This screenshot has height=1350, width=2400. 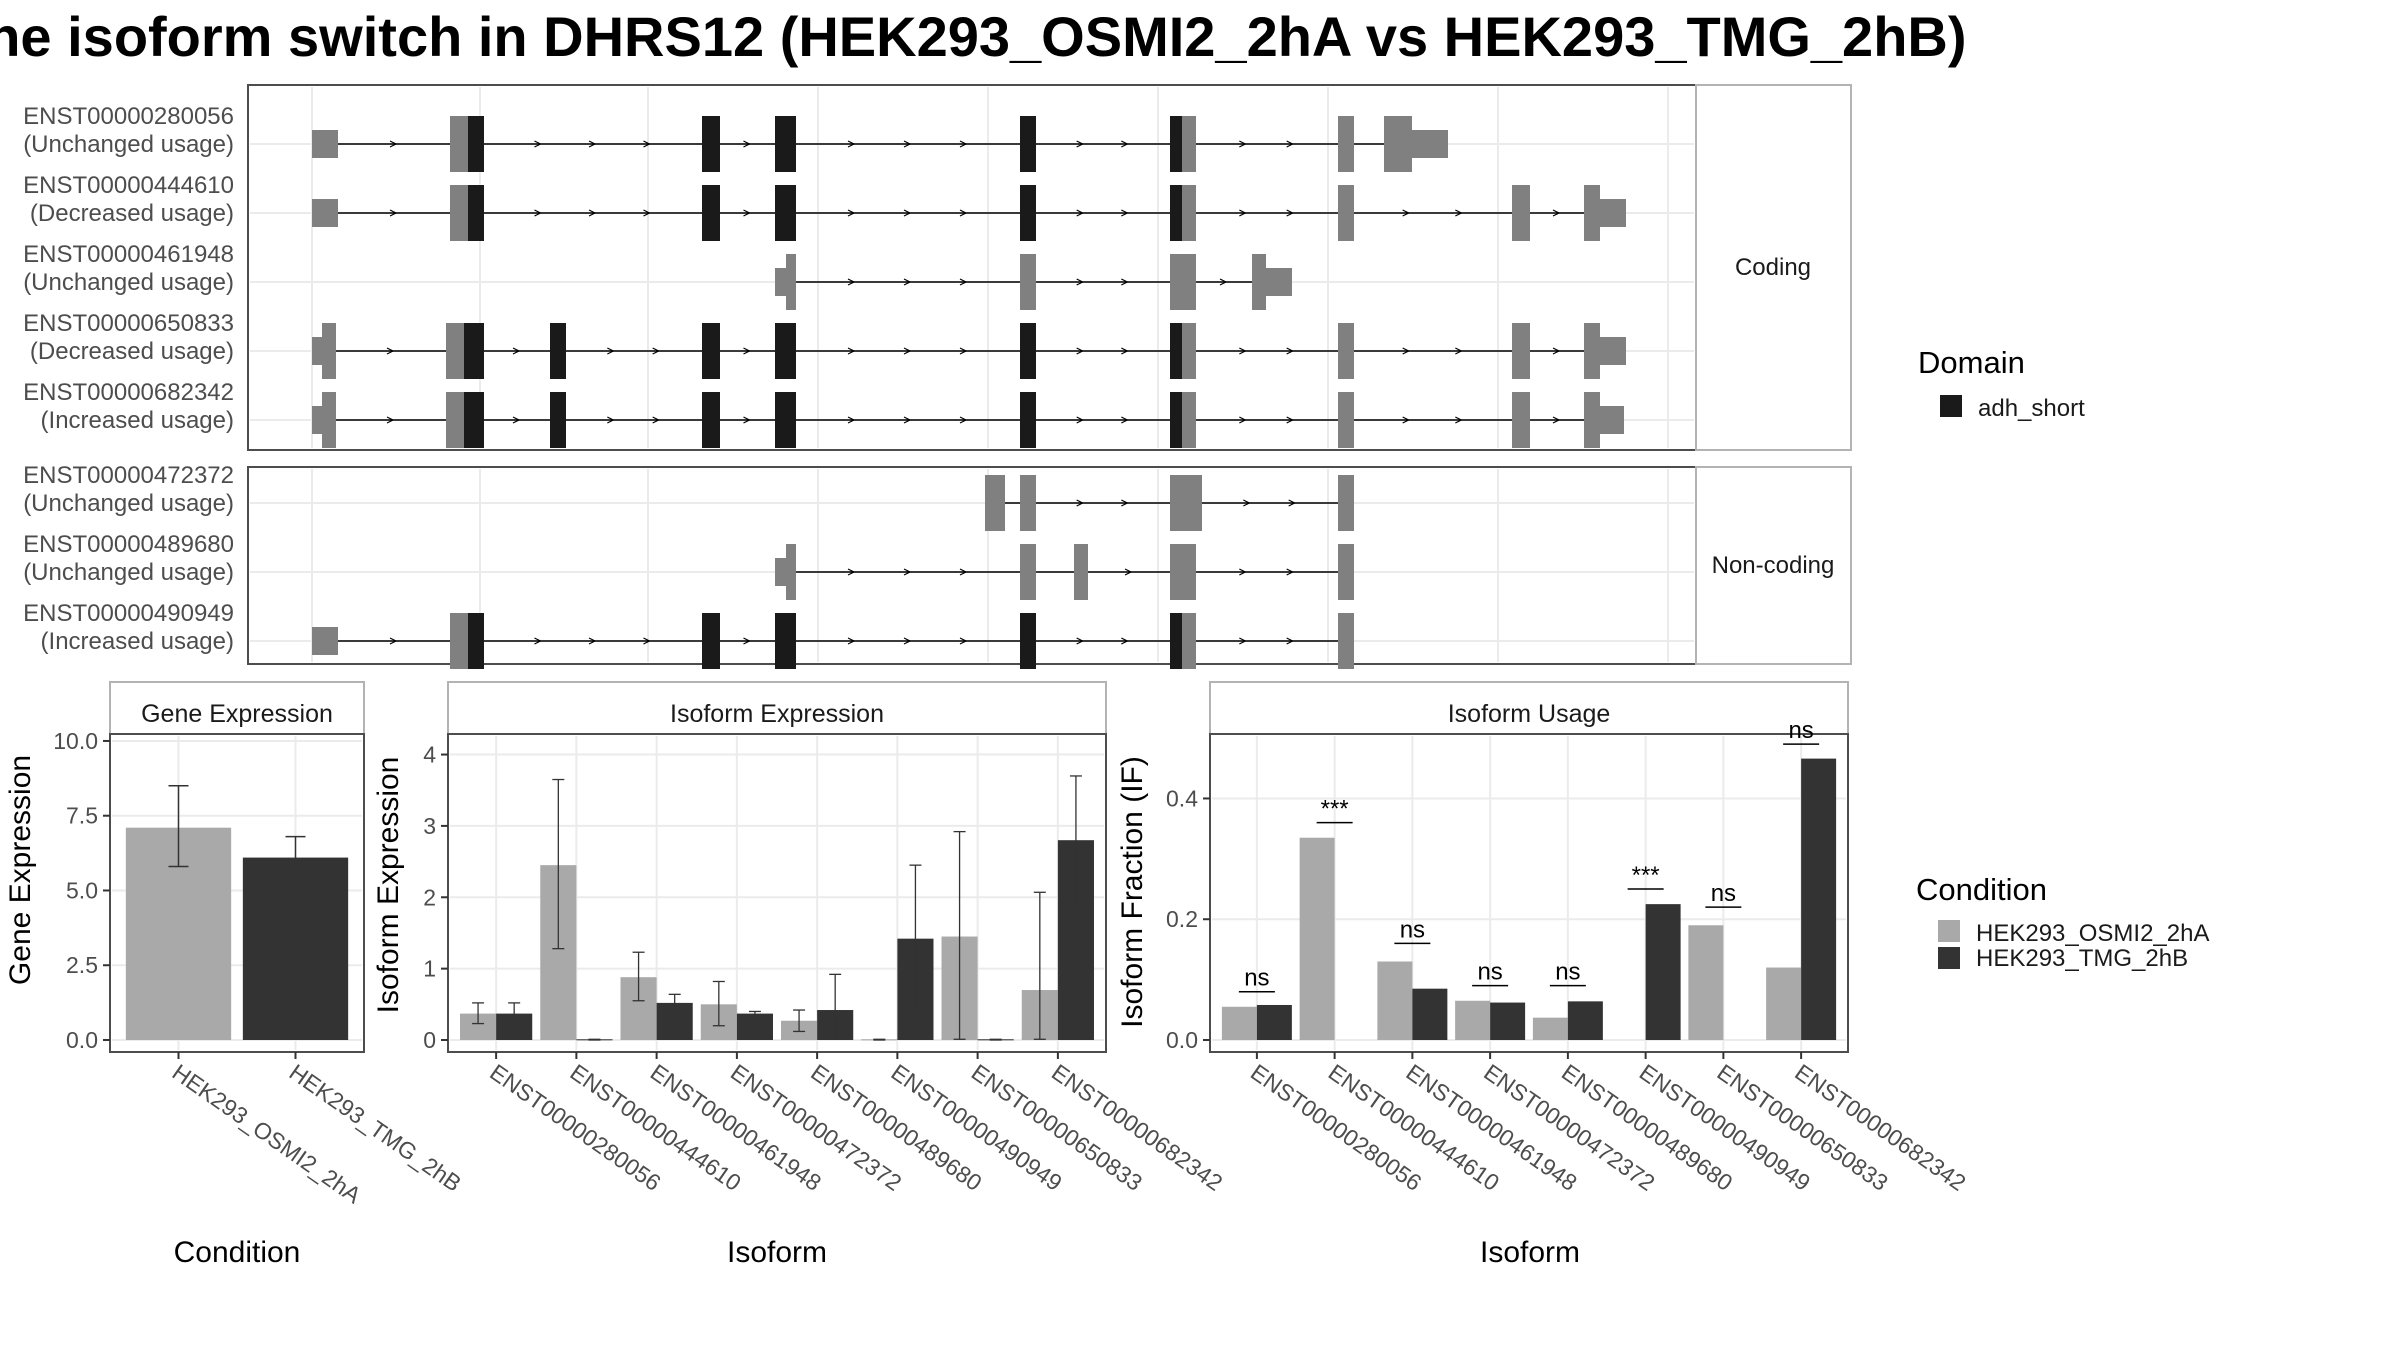 What do you see at coordinates (429, 897) in the screenshot?
I see `y-tick-label: 2` at bounding box center [429, 897].